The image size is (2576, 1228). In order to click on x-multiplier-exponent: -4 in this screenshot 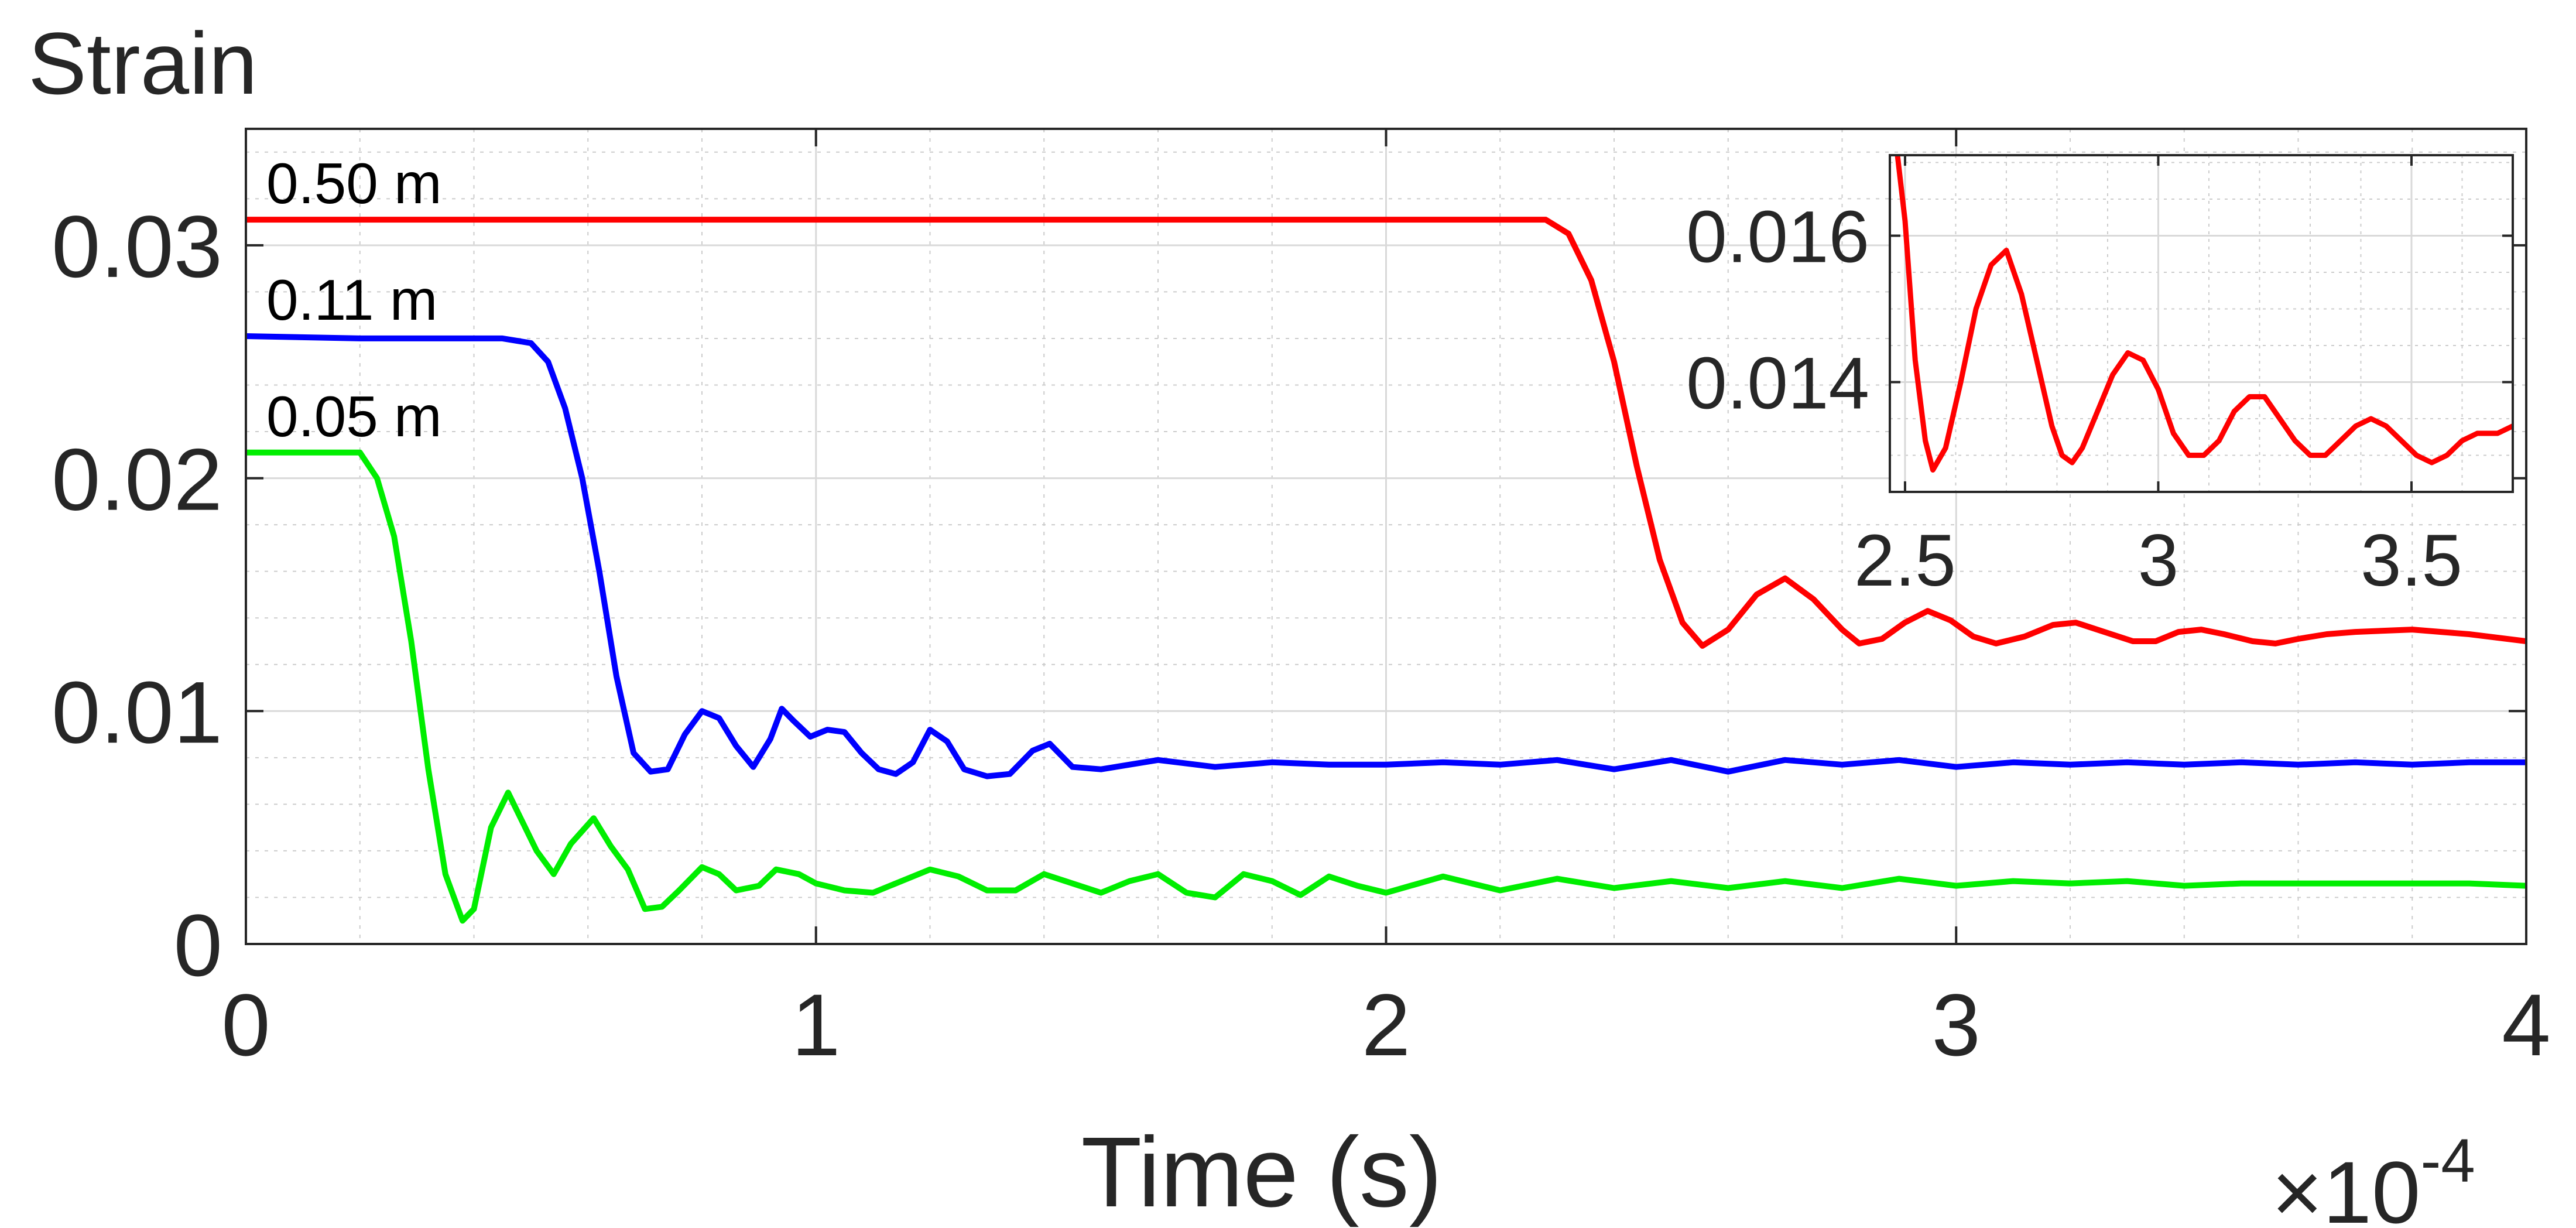, I will do `click(2447, 1161)`.